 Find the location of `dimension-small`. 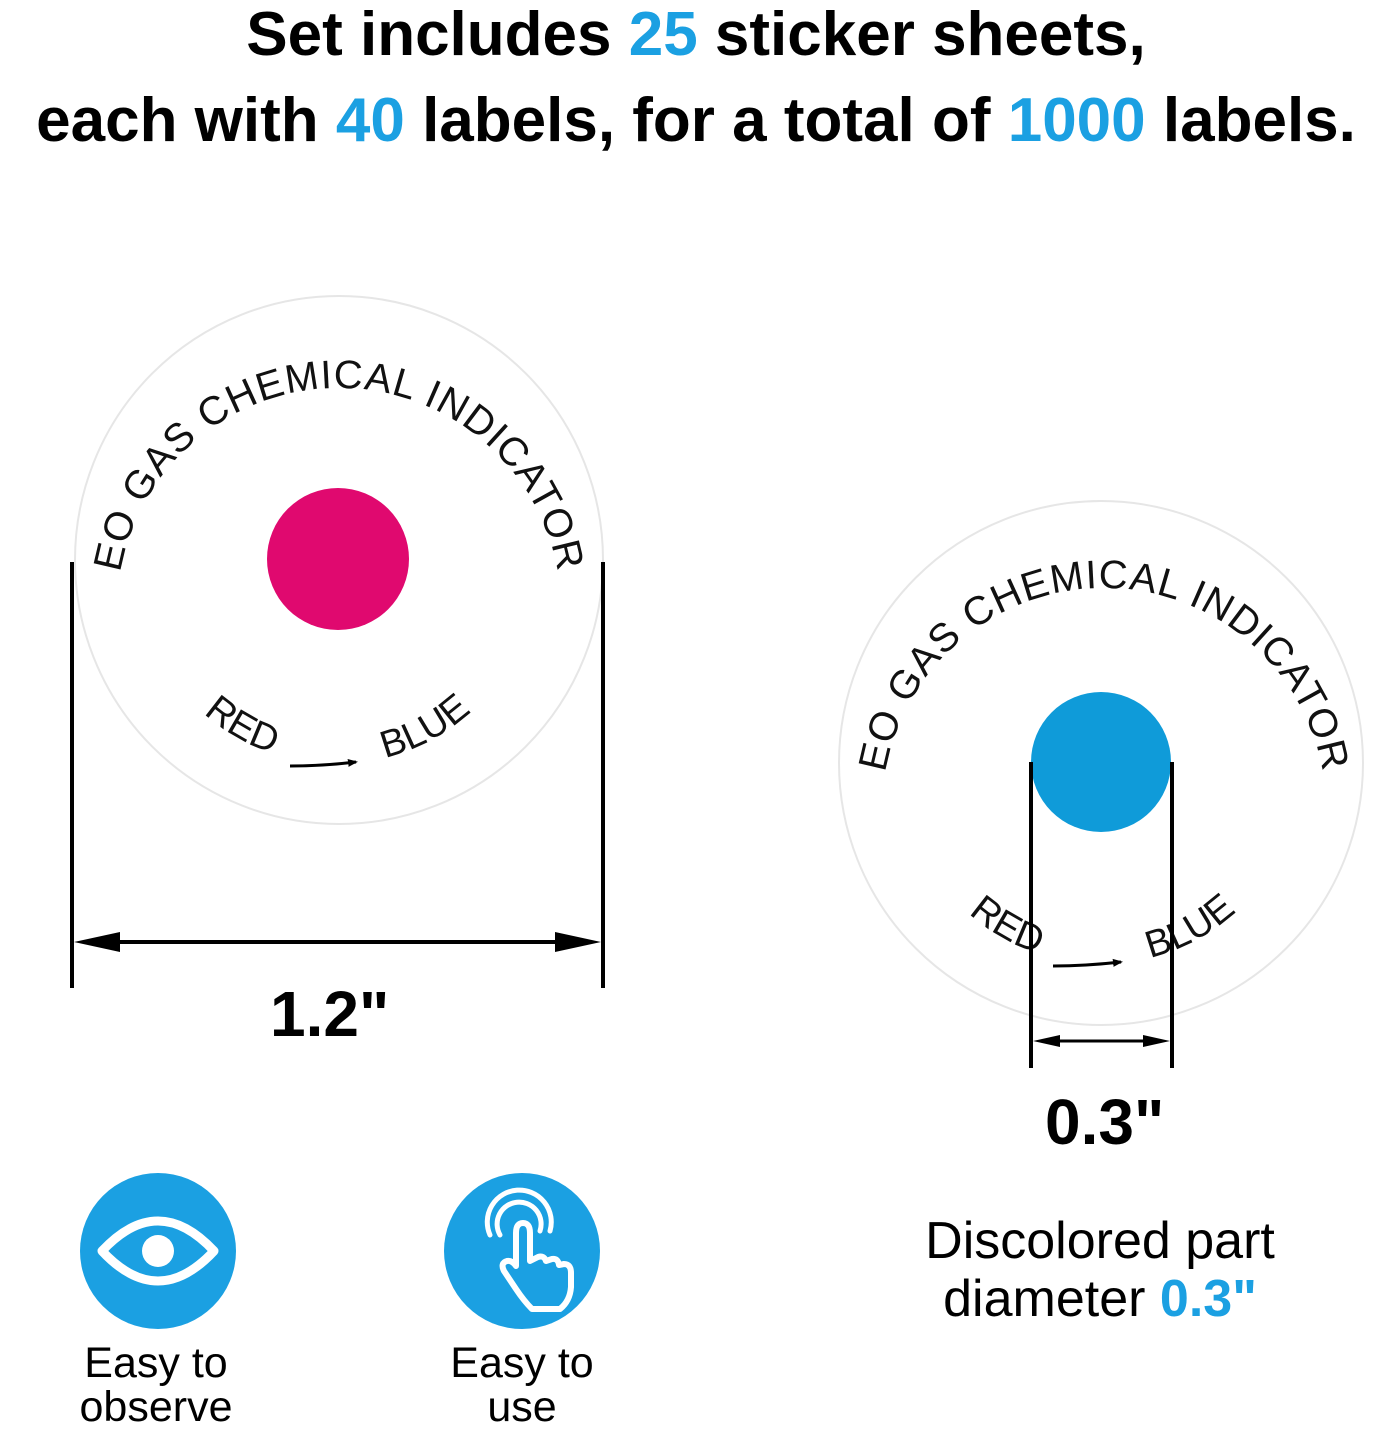

dimension-small is located at coordinates (1101, 915).